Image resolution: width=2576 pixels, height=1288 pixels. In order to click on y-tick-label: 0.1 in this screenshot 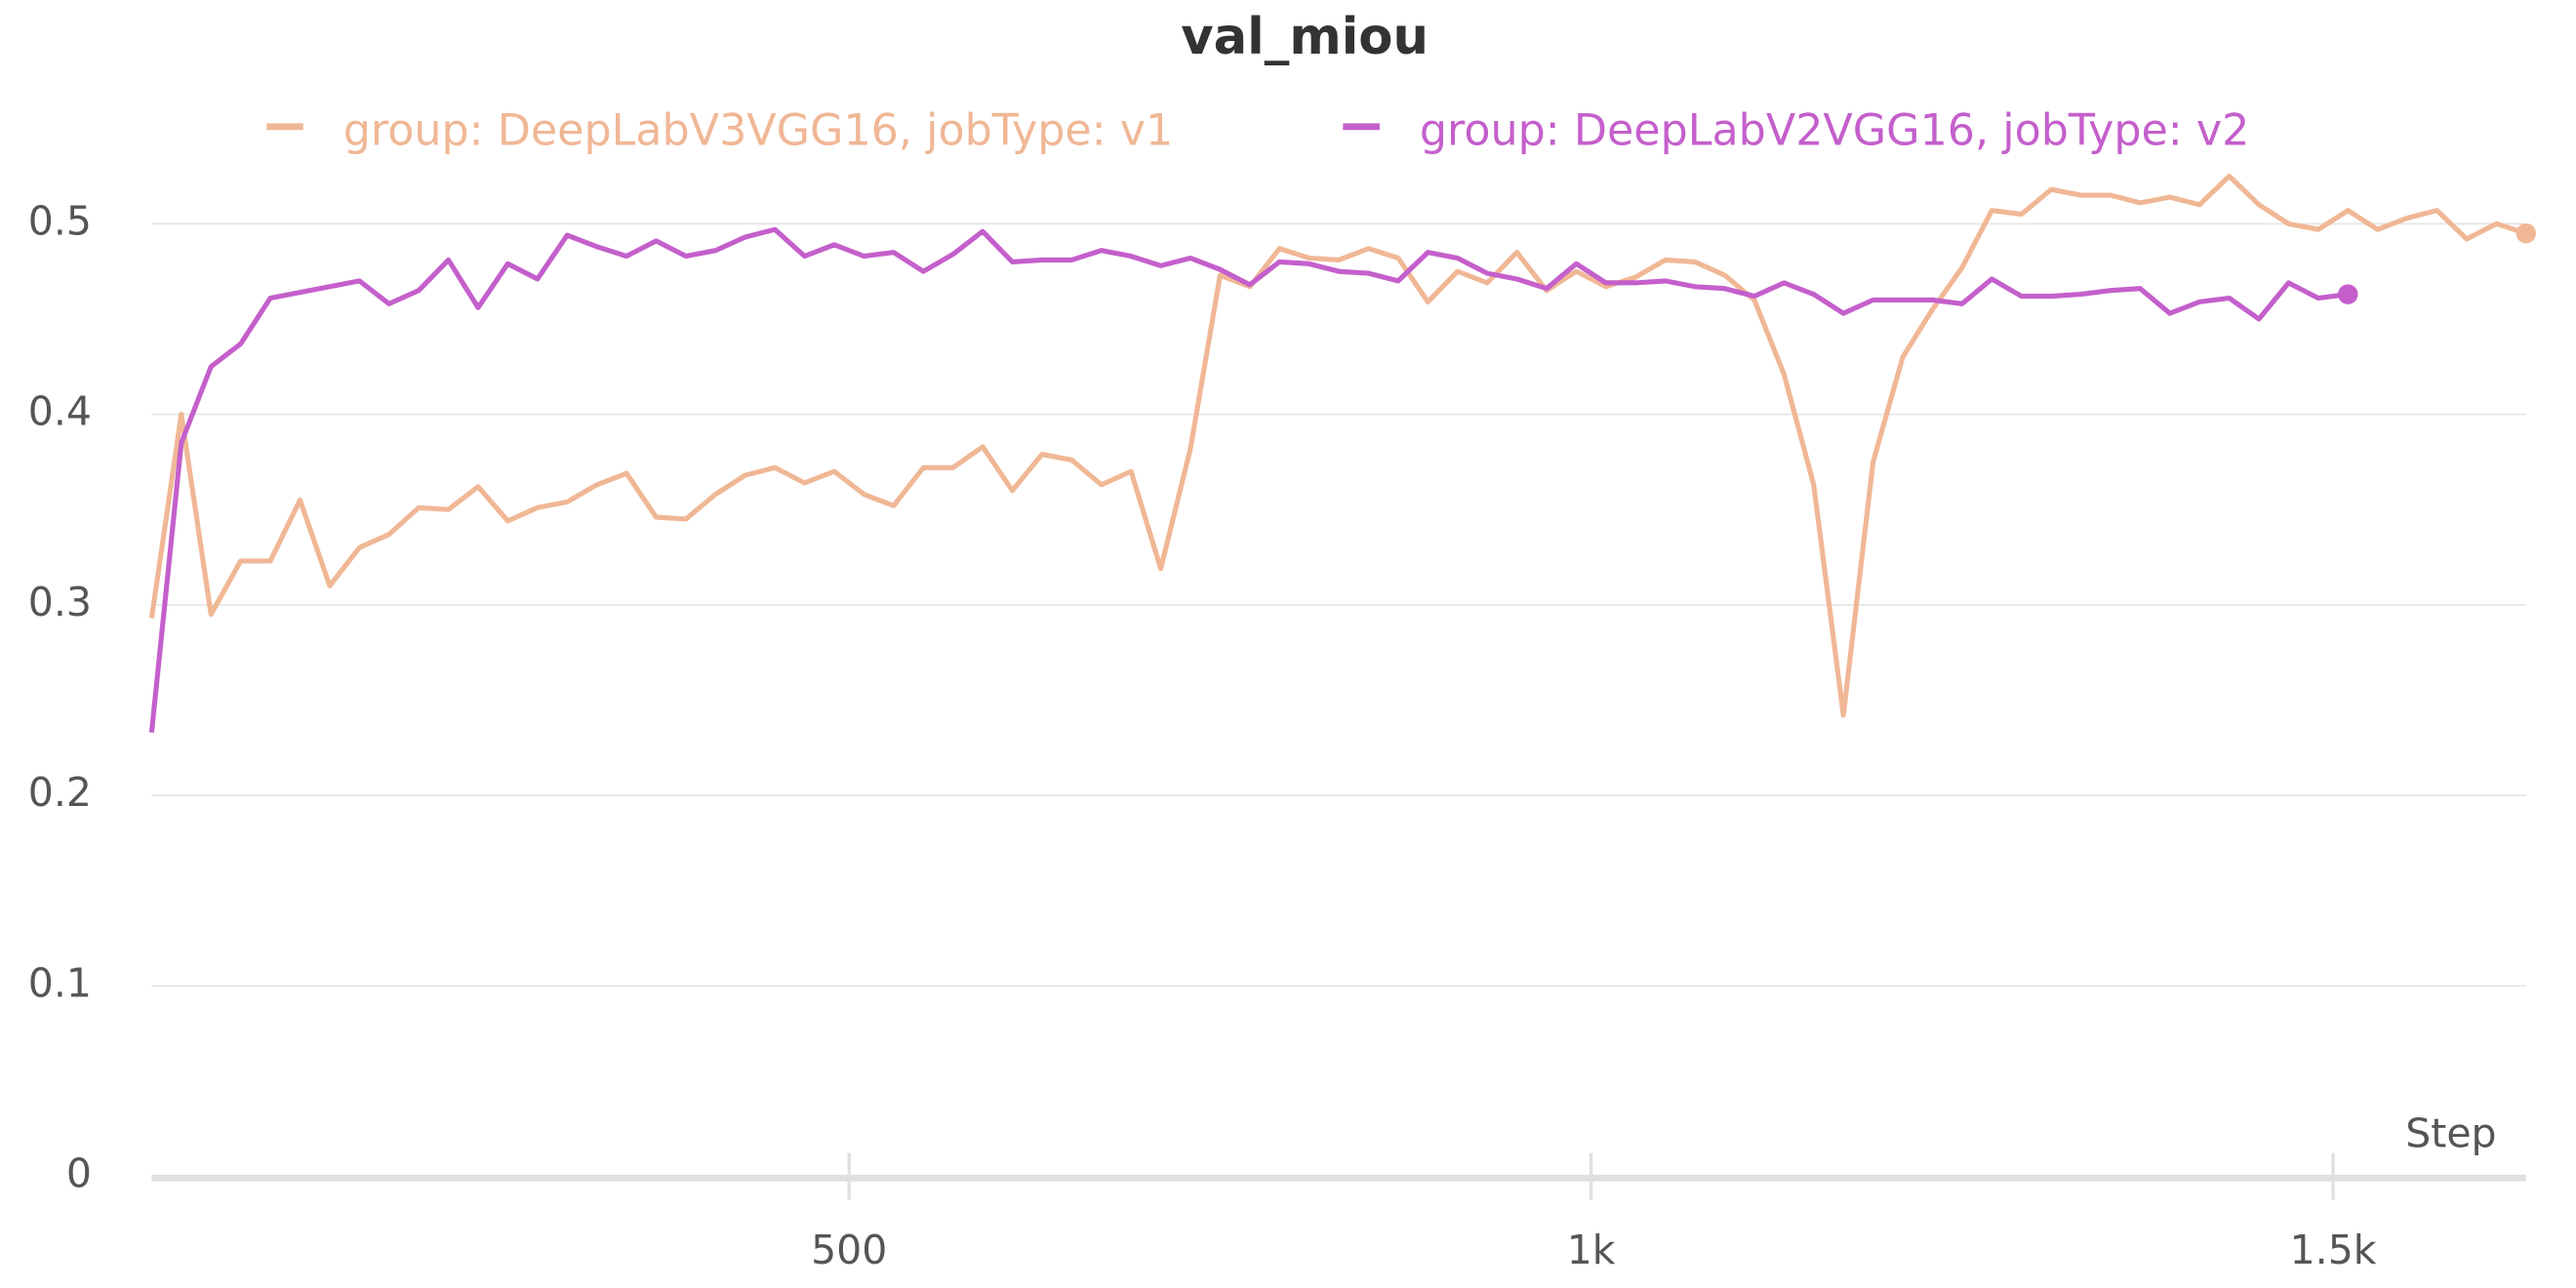, I will do `click(60, 982)`.